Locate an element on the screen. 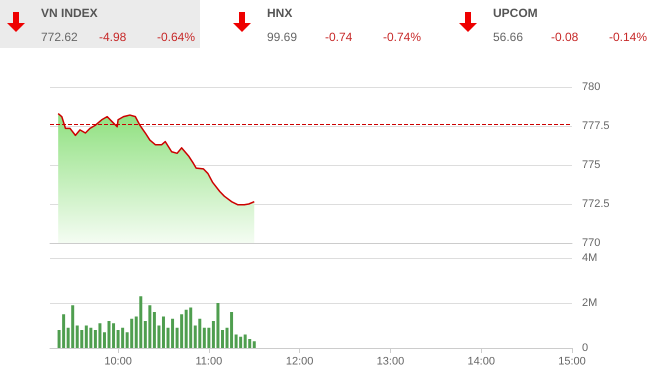 Image resolution: width=660 pixels, height=370 pixels. x-tick-label: 12:00 is located at coordinates (300, 362).